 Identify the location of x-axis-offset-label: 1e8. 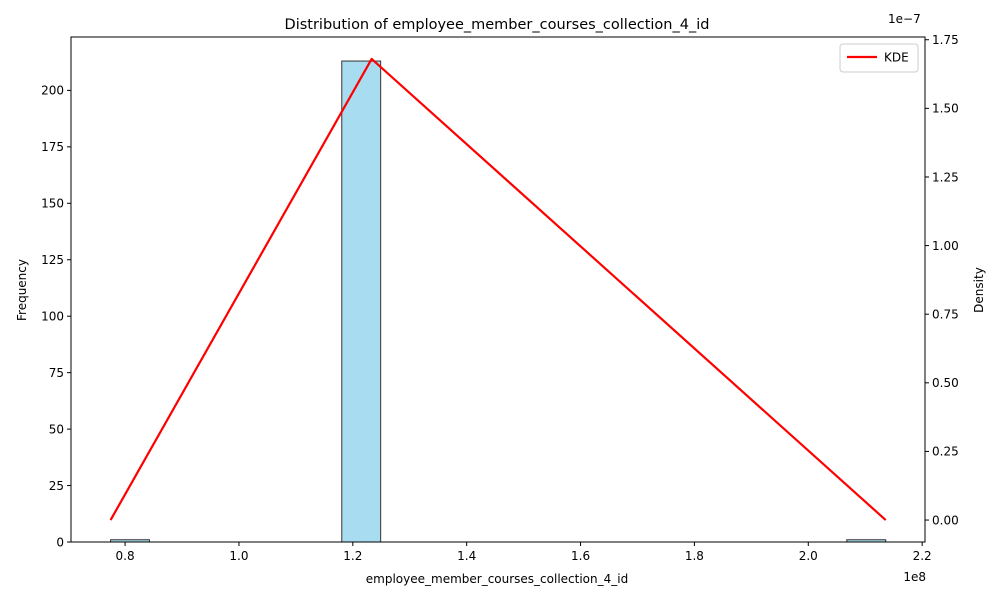
(914, 577).